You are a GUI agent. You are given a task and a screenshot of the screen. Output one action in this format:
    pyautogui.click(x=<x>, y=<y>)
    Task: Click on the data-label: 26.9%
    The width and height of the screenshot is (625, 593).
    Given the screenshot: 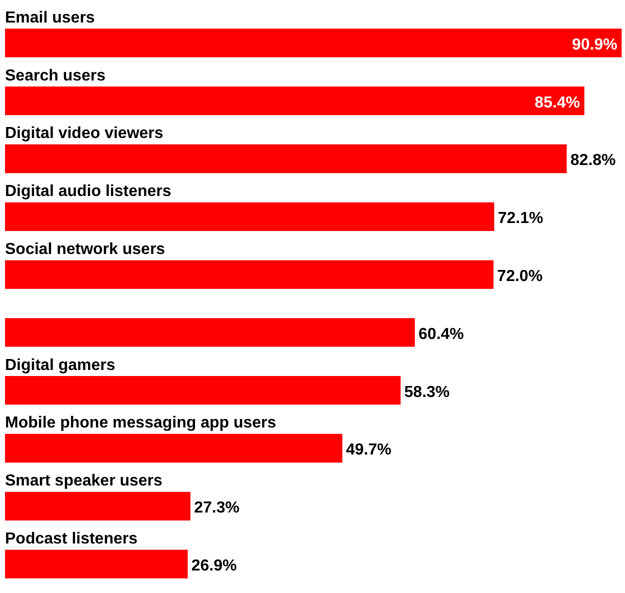 What is the action you would take?
    pyautogui.click(x=214, y=565)
    